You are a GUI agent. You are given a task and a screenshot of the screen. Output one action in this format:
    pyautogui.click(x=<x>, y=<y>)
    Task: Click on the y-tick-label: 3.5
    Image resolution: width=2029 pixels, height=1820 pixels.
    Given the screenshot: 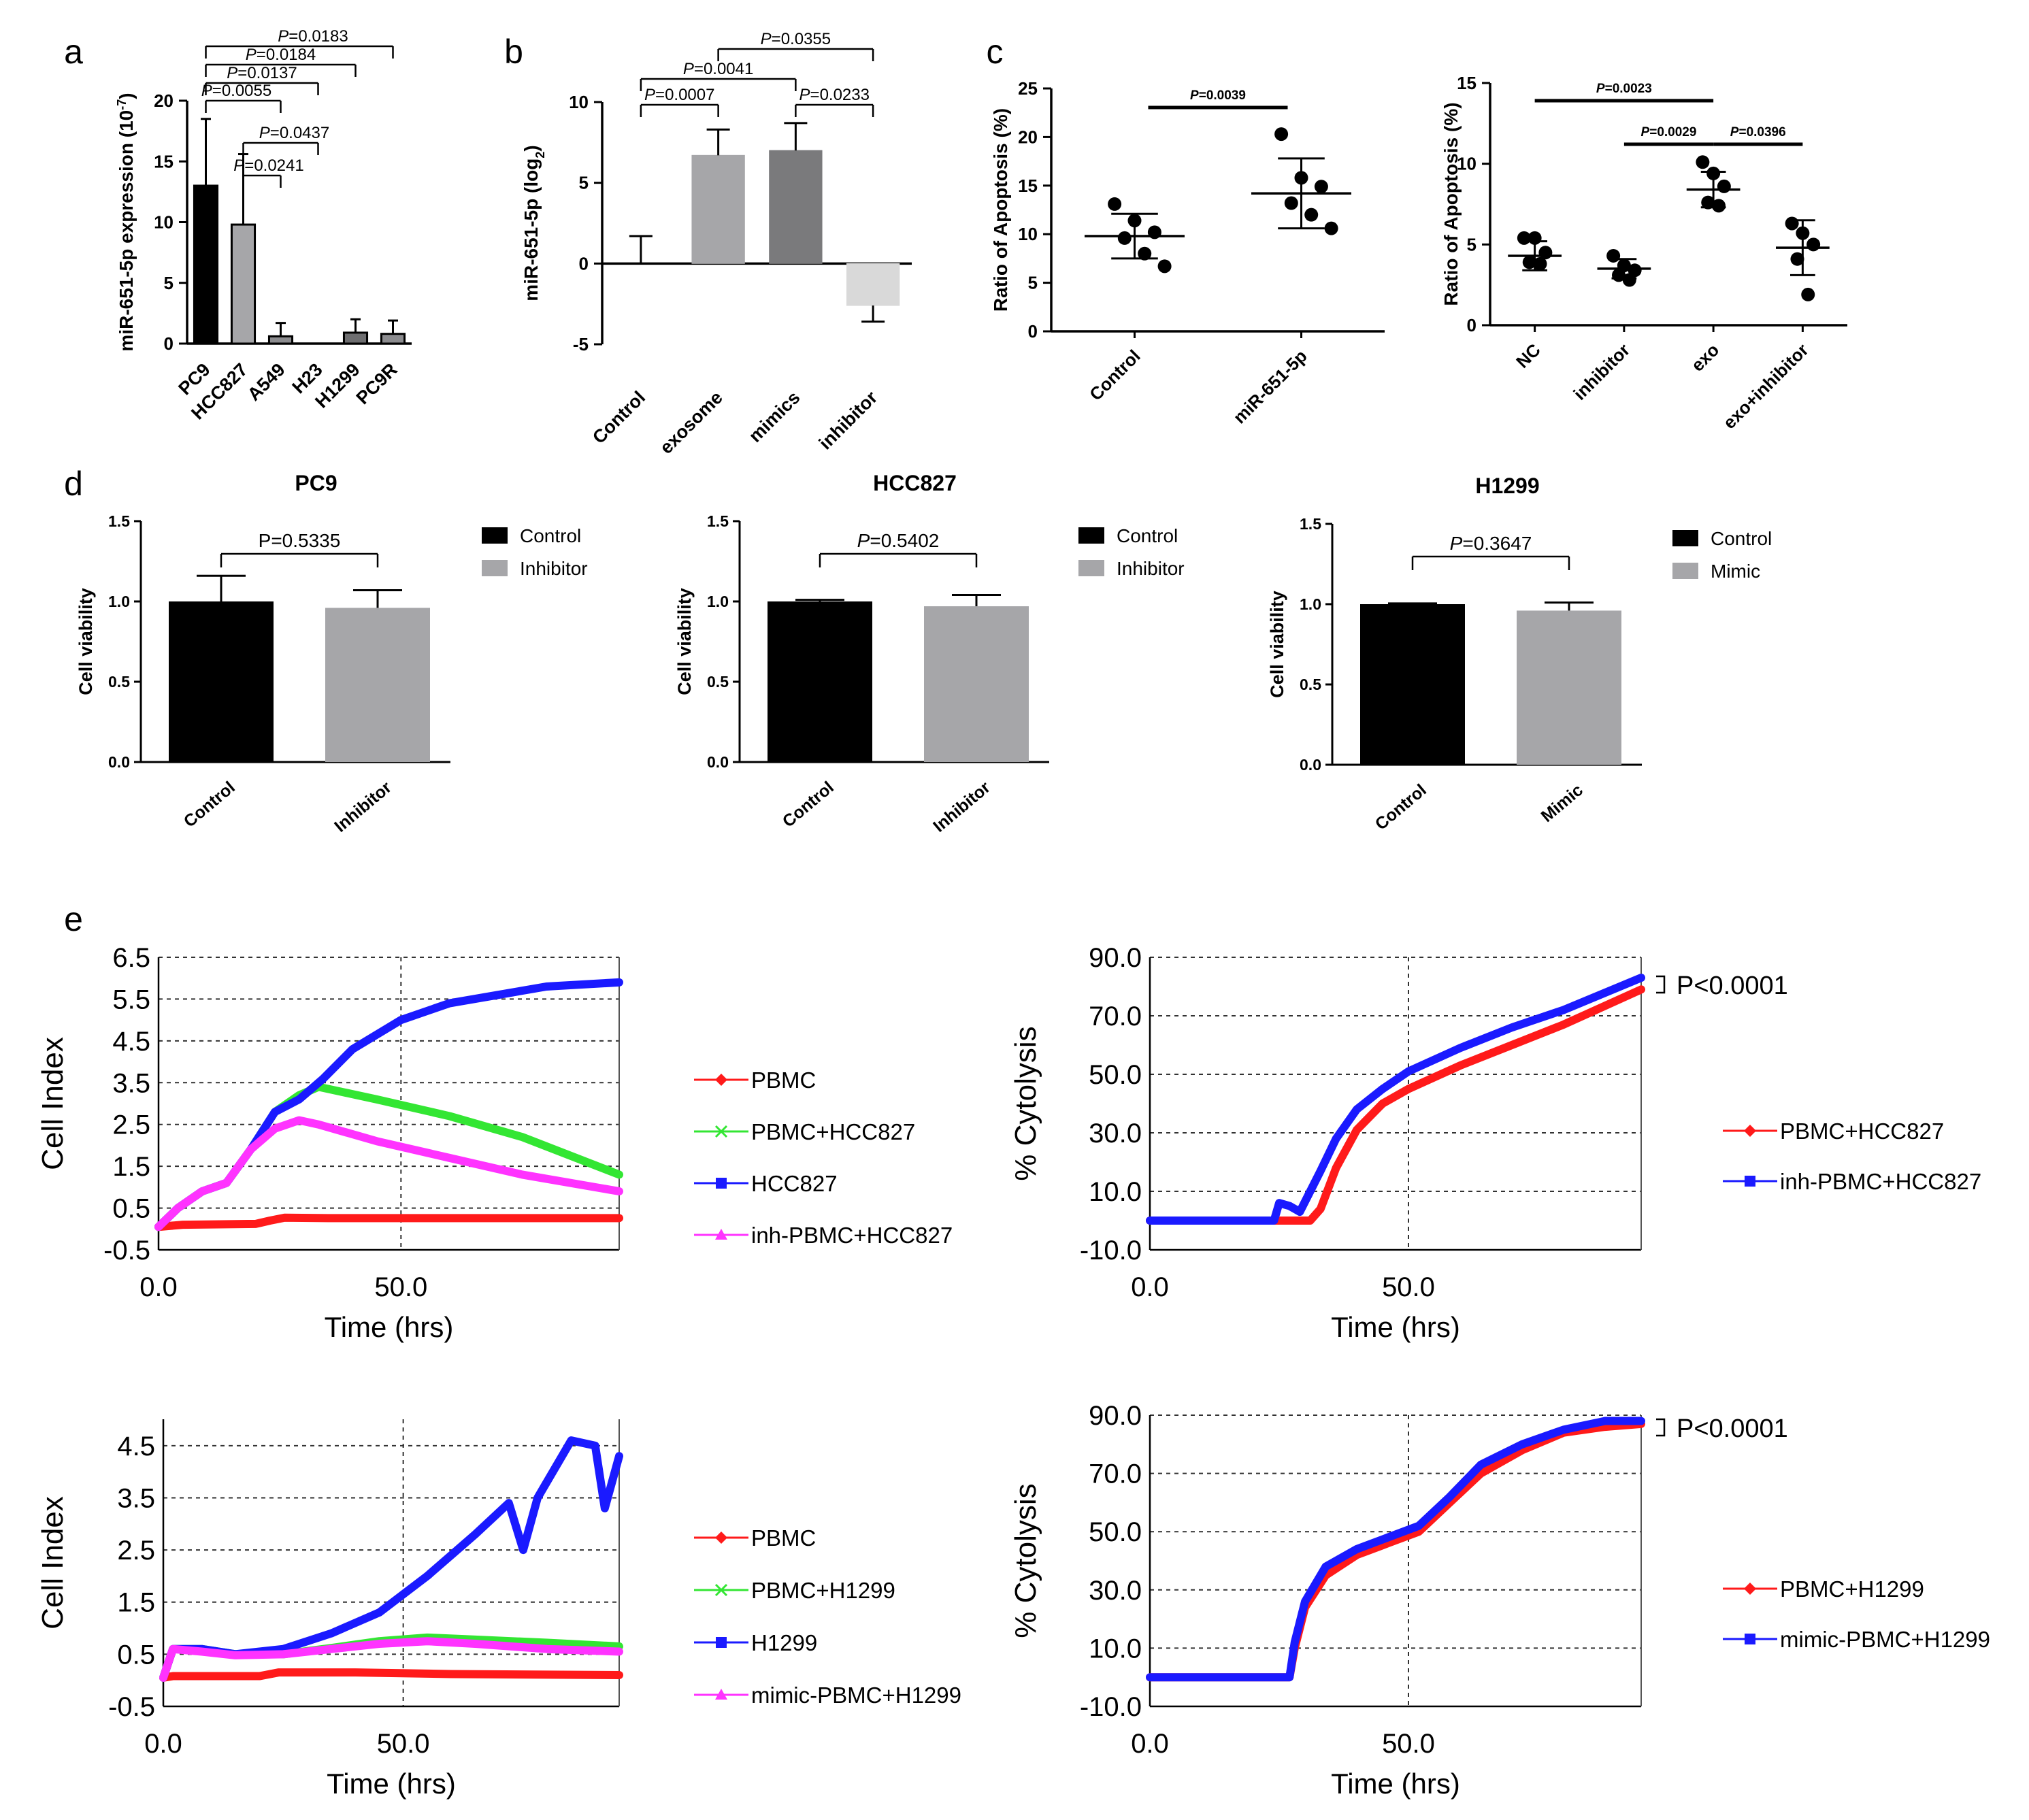 What is the action you would take?
    pyautogui.click(x=131, y=1083)
    